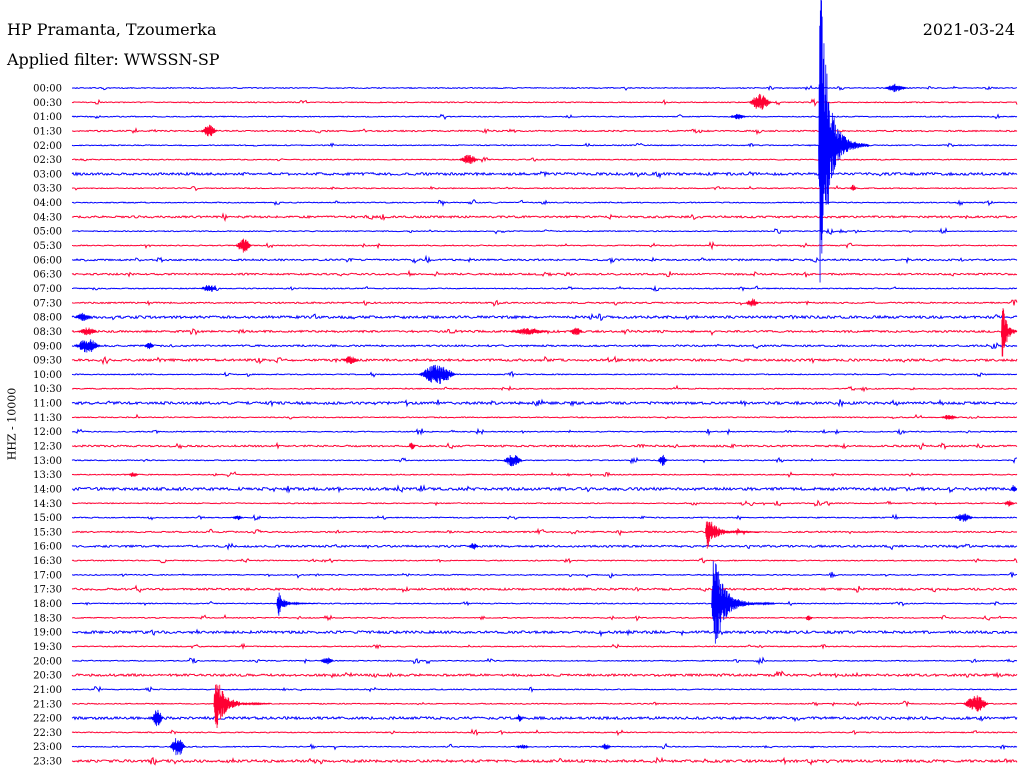  I want to click on time-label: 03:00, so click(47, 174).